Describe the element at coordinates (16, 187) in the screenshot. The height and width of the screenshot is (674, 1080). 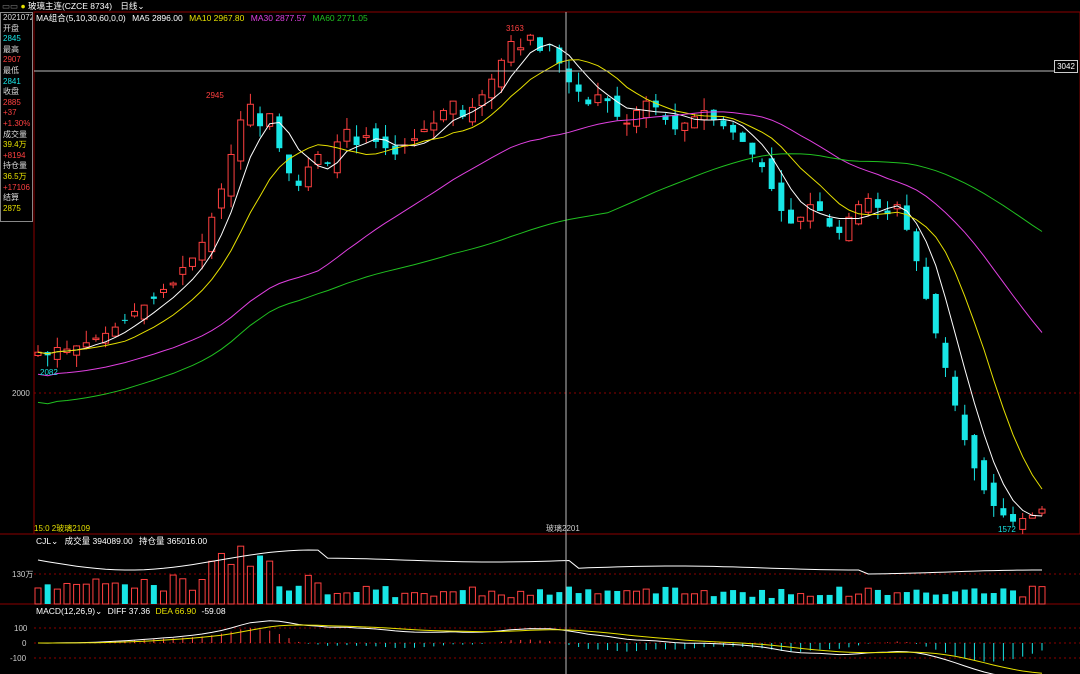
I see `info-oi-change: +17106` at that location.